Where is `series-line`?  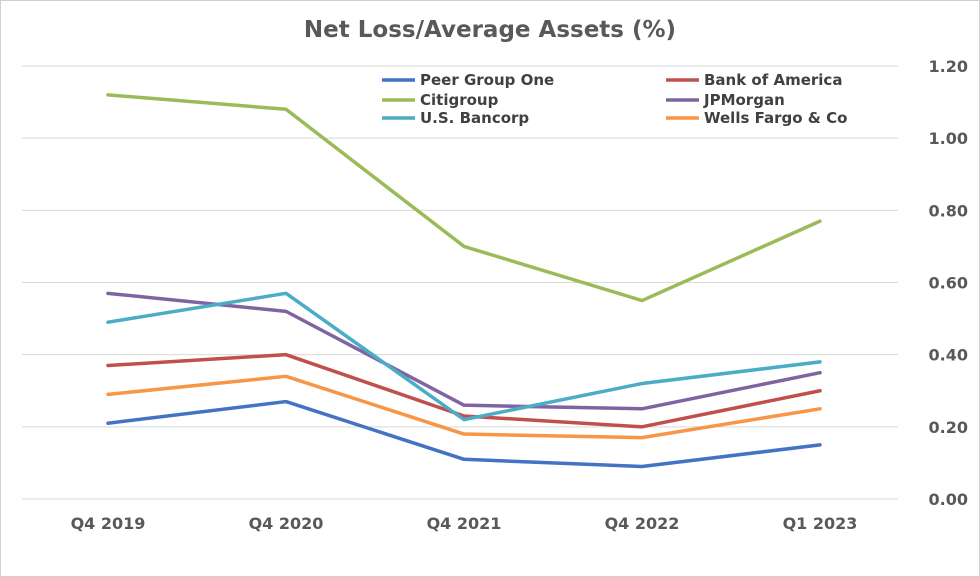 series-line is located at coordinates (464, 407).